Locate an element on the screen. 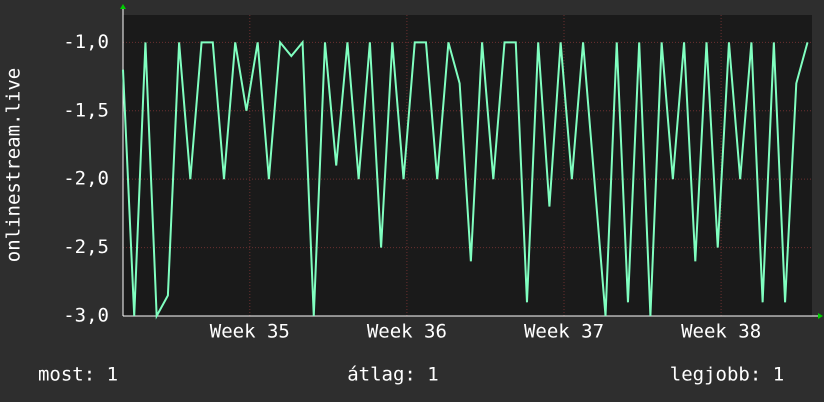 The height and width of the screenshot is (402, 824). y-axis-label: onlinestream.live is located at coordinates (14, 165).